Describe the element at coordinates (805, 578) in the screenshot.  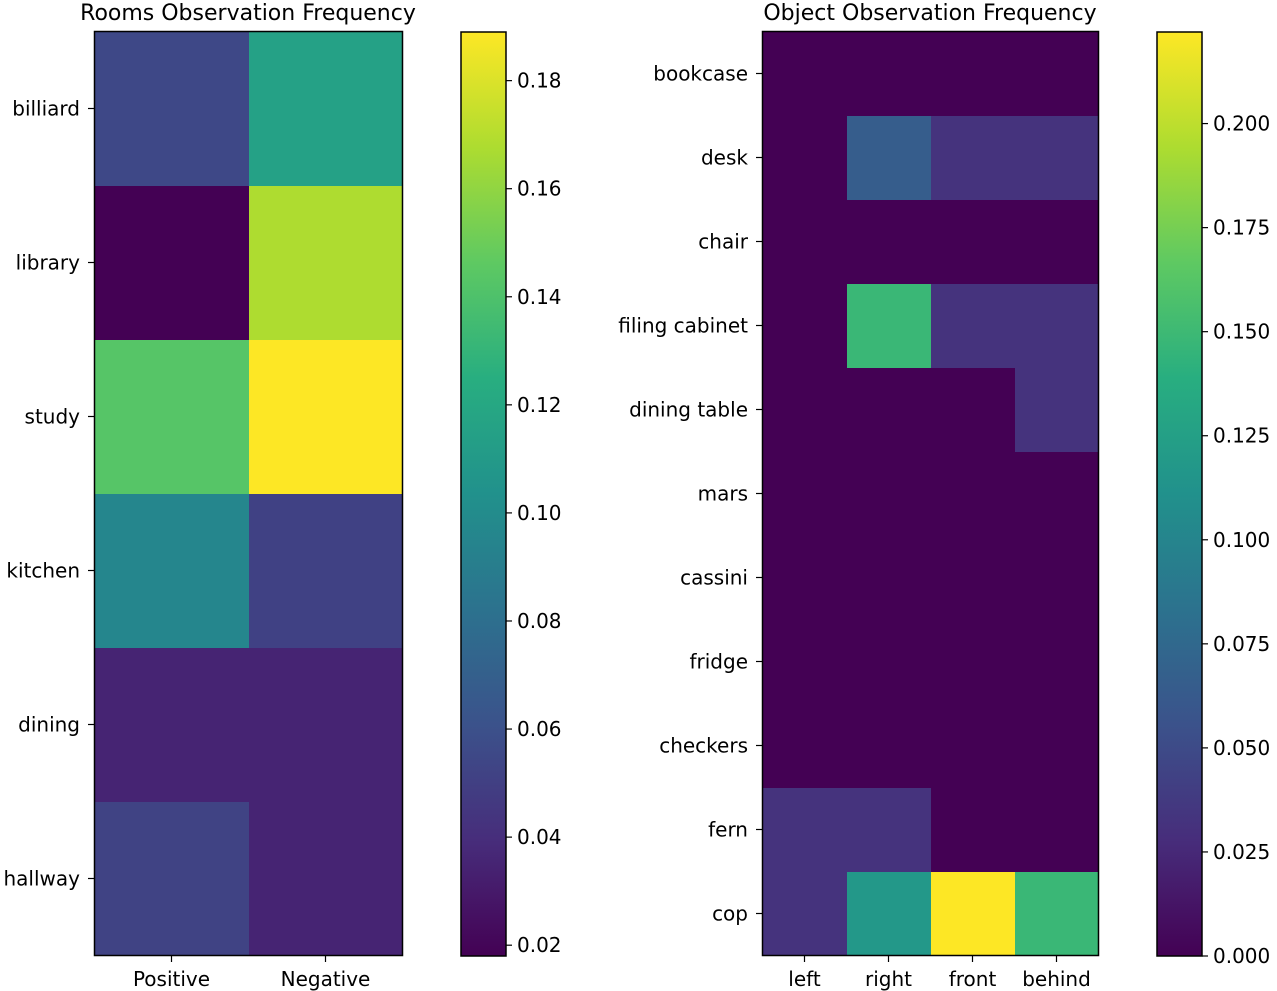
I see `objects-cell-cassini-left` at that location.